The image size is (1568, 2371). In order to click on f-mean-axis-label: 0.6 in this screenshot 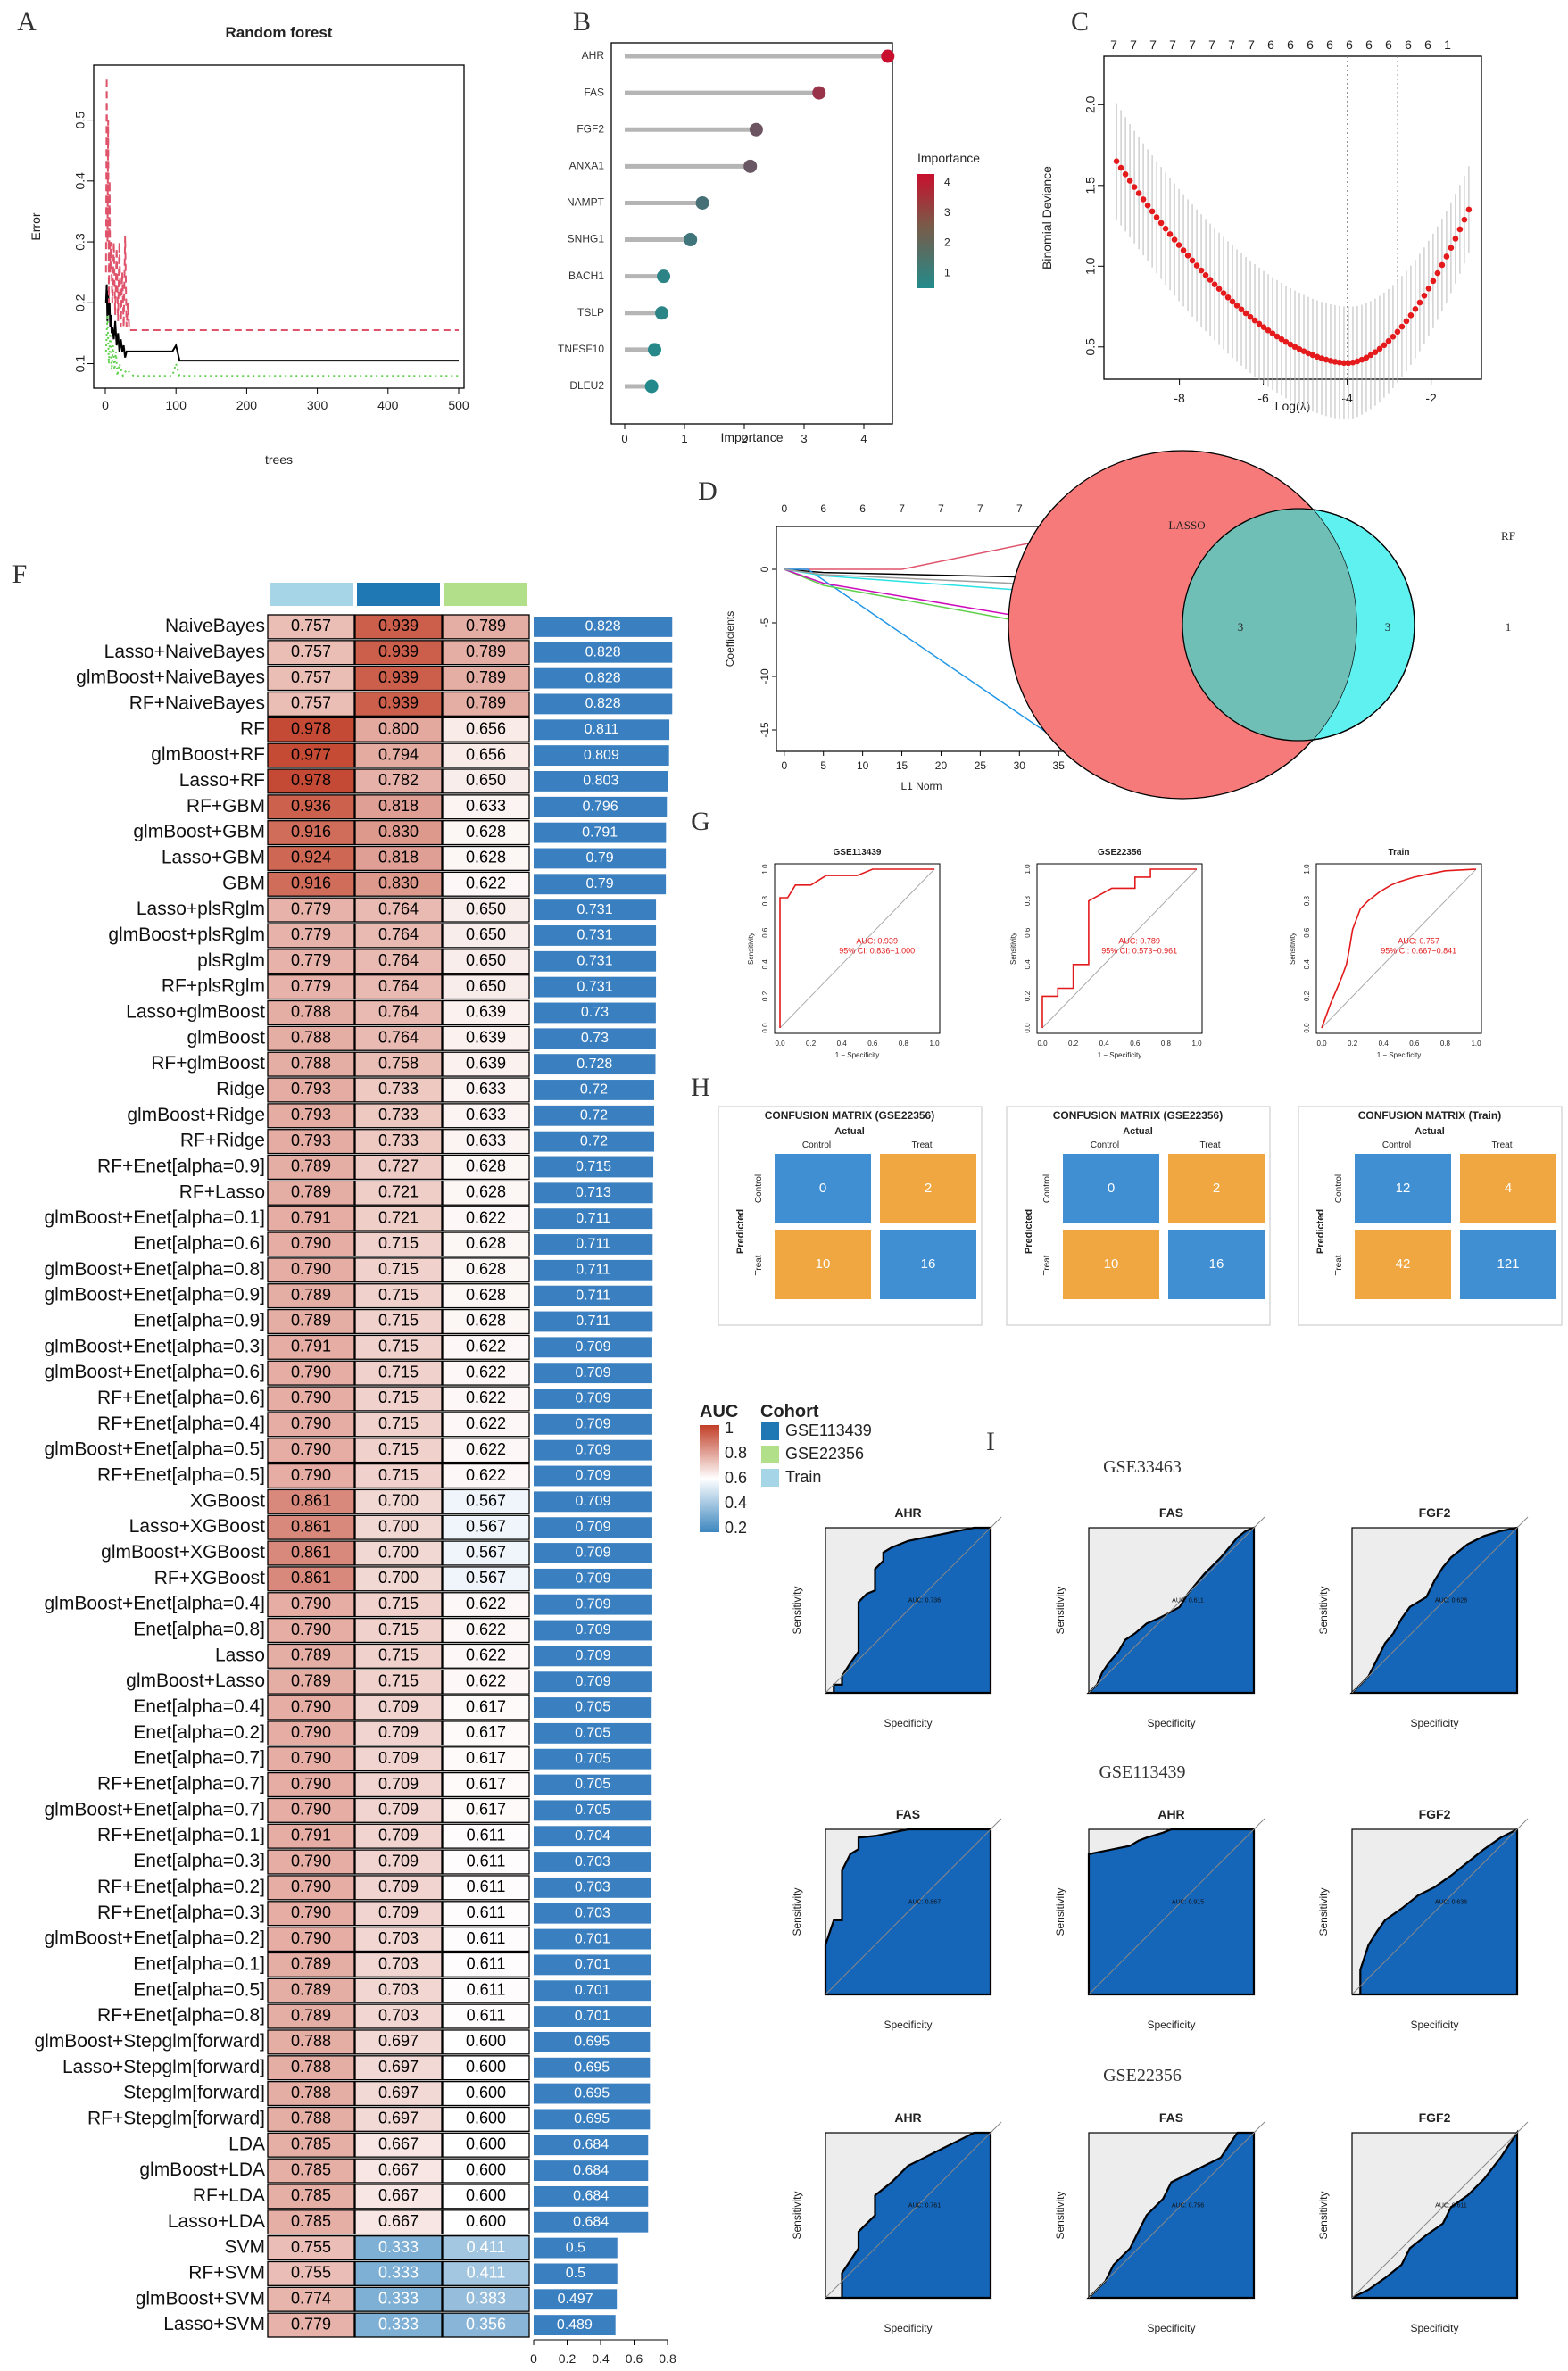, I will do `click(634, 2358)`.